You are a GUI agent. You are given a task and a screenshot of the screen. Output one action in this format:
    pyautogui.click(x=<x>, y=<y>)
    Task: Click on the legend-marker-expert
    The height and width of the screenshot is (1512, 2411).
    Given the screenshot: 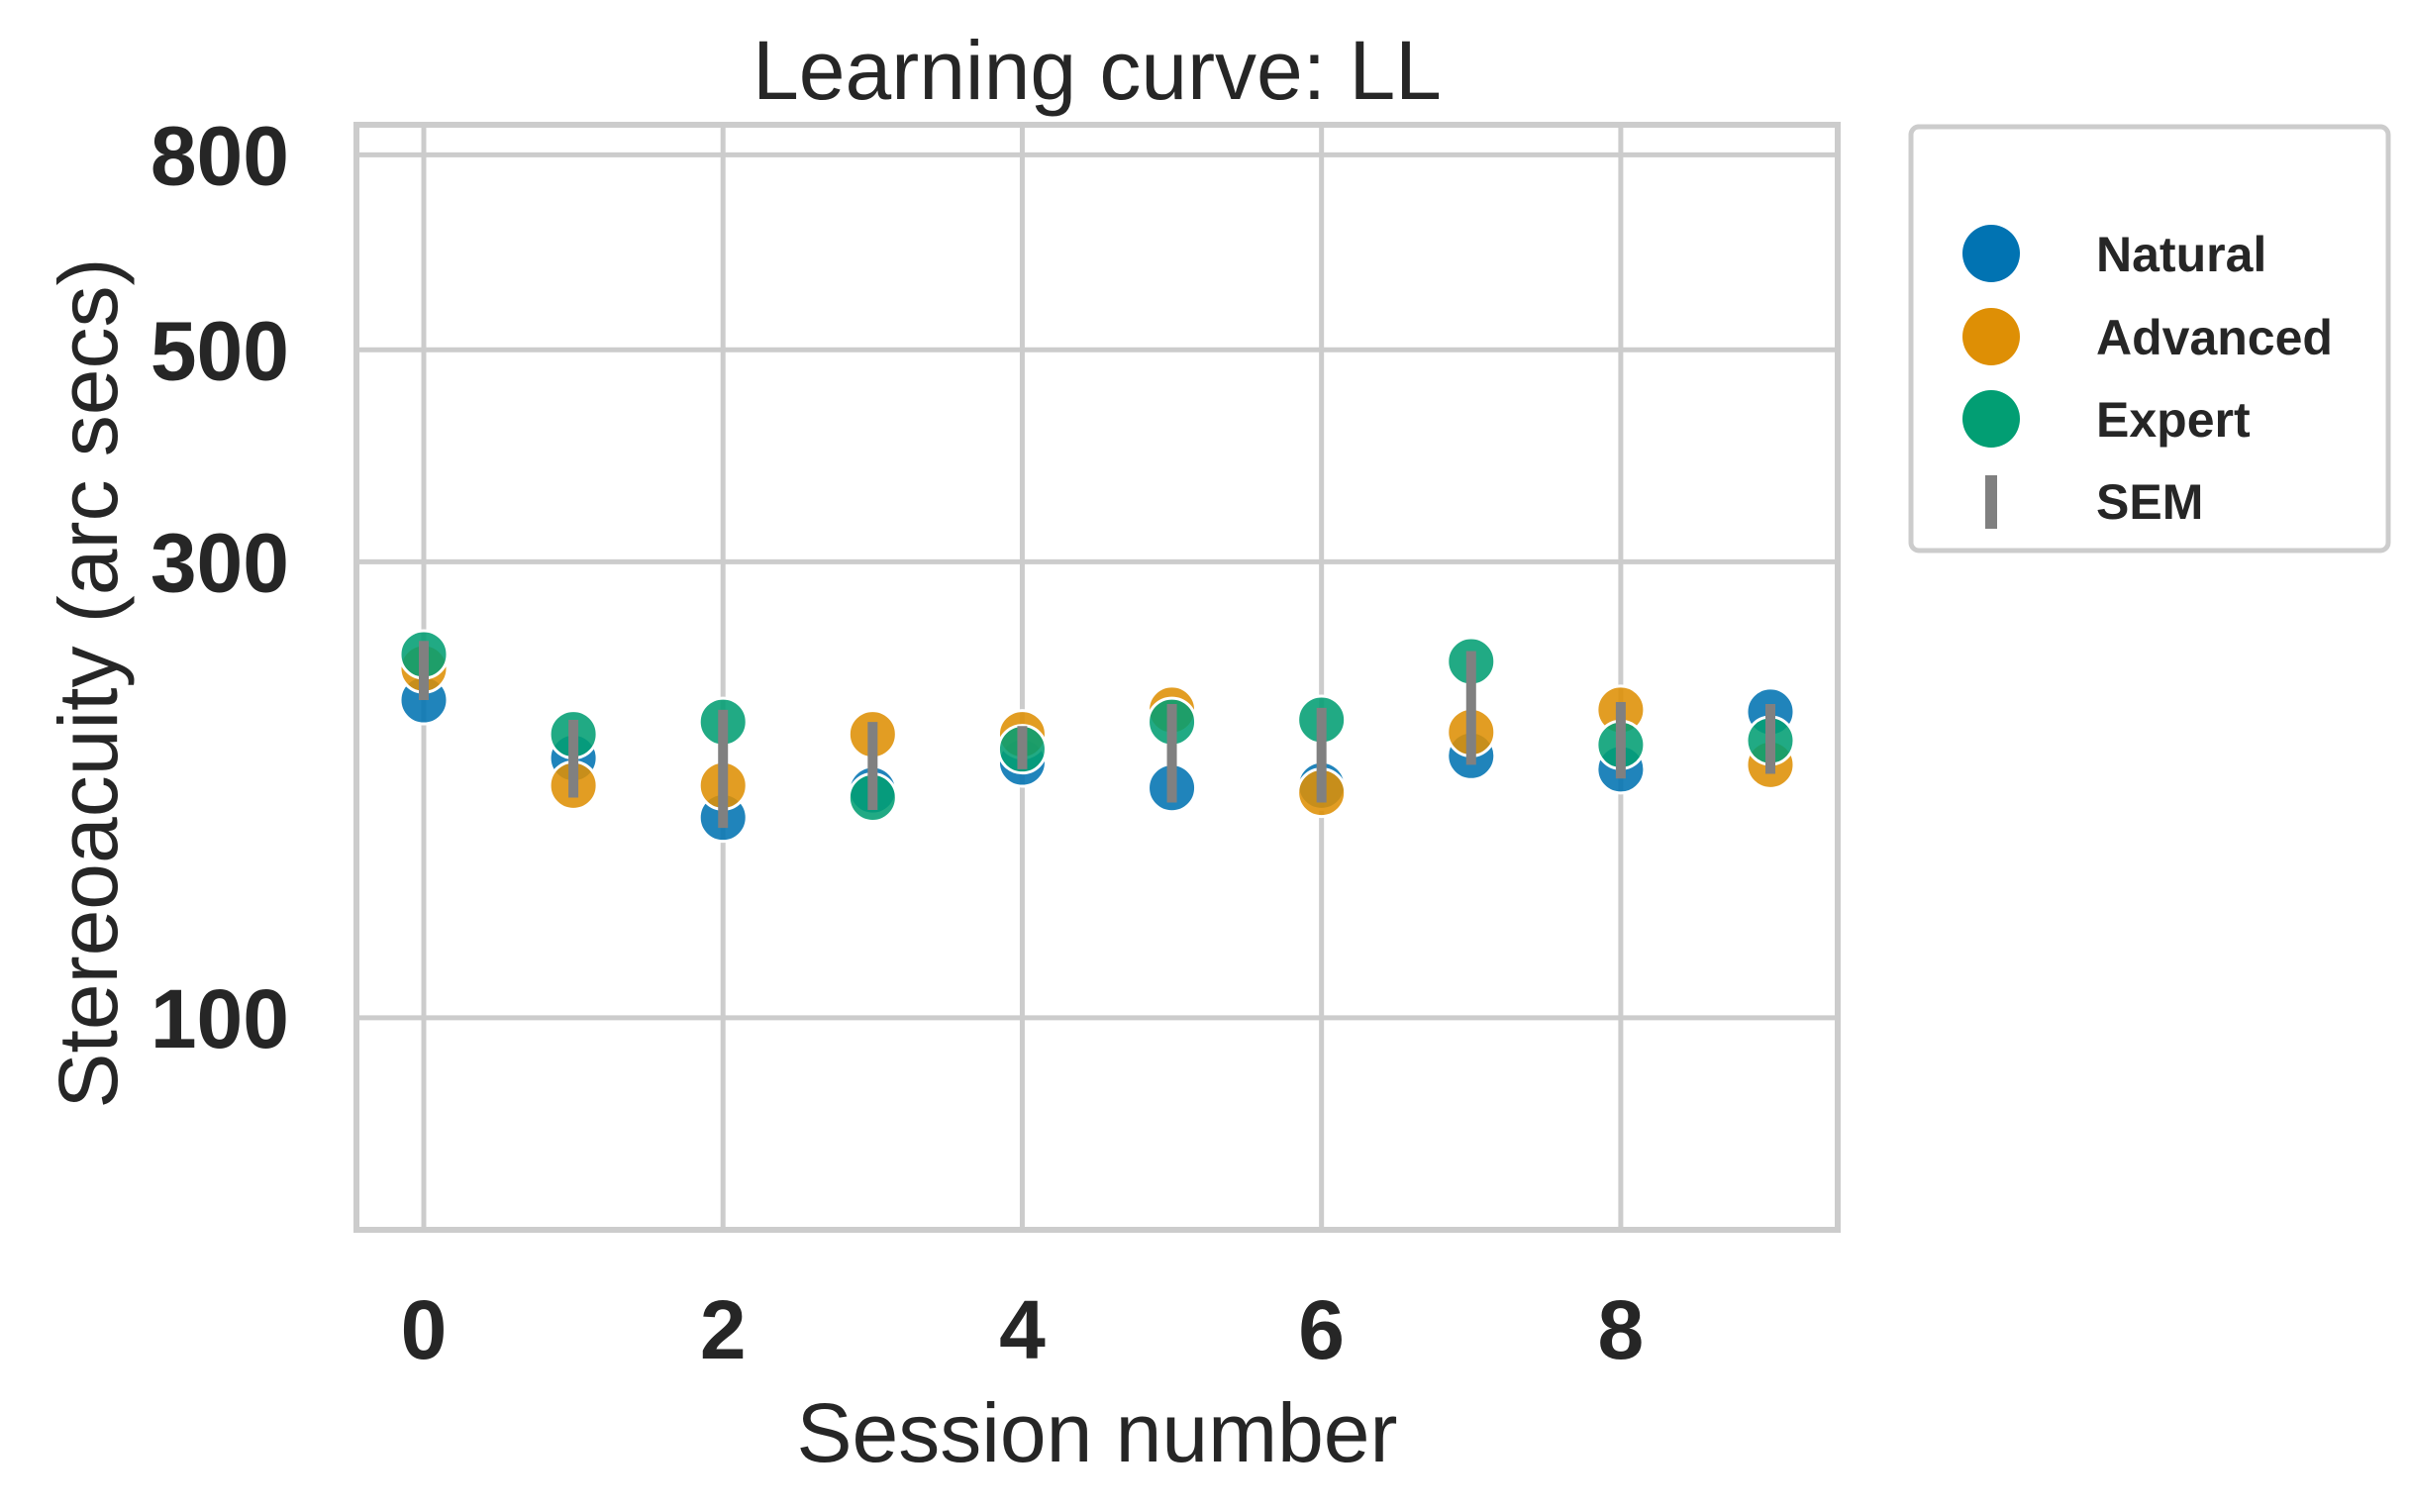 What is the action you would take?
    pyautogui.click(x=1991, y=419)
    